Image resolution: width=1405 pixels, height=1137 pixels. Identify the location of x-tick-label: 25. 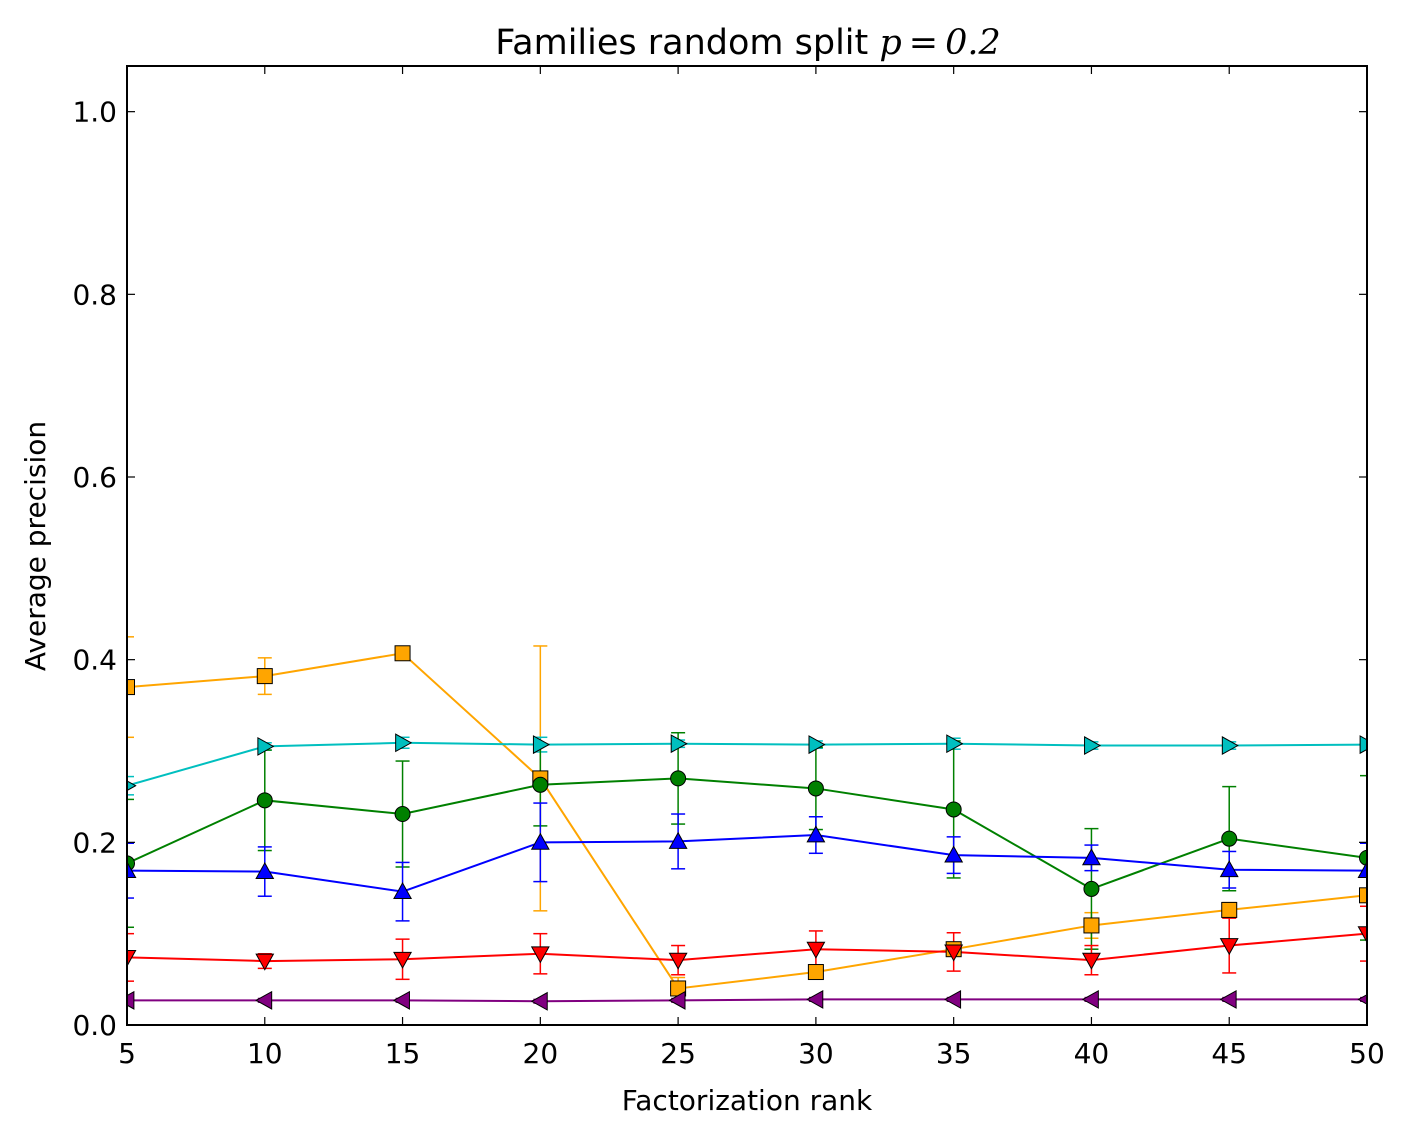
(678, 1053).